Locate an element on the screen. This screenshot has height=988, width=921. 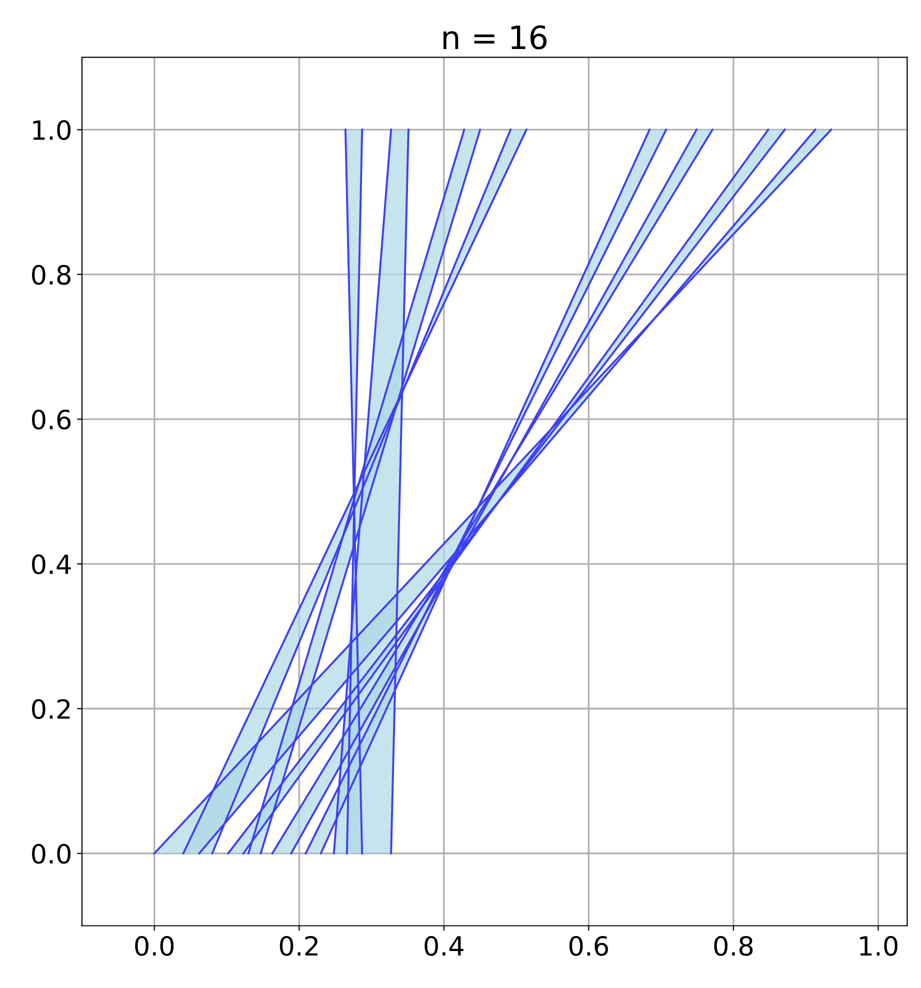
y-tick-label: 0.0 is located at coordinates (51, 854).